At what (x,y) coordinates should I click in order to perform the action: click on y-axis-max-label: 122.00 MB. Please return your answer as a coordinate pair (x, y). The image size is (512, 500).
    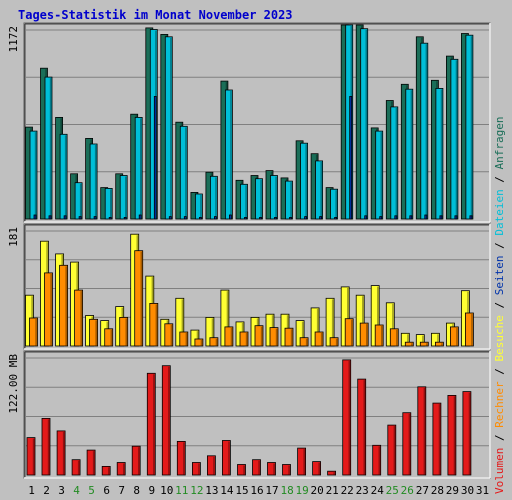
    Looking at the image, I should click on (13, 384).